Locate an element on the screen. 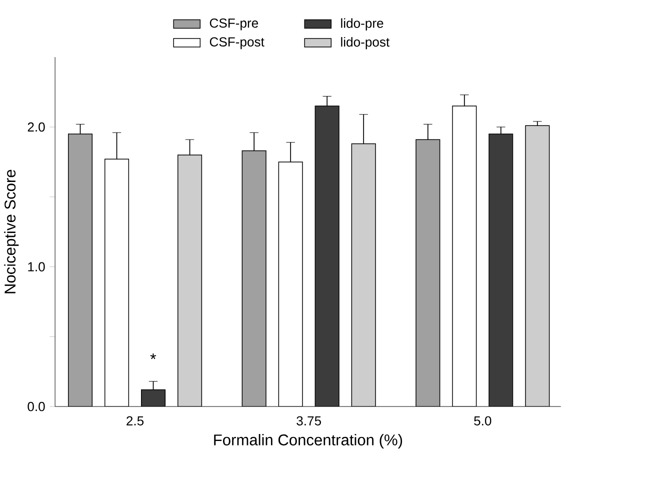 The width and height of the screenshot is (653, 479). y-tick-label: 1.0 is located at coordinates (36, 267).